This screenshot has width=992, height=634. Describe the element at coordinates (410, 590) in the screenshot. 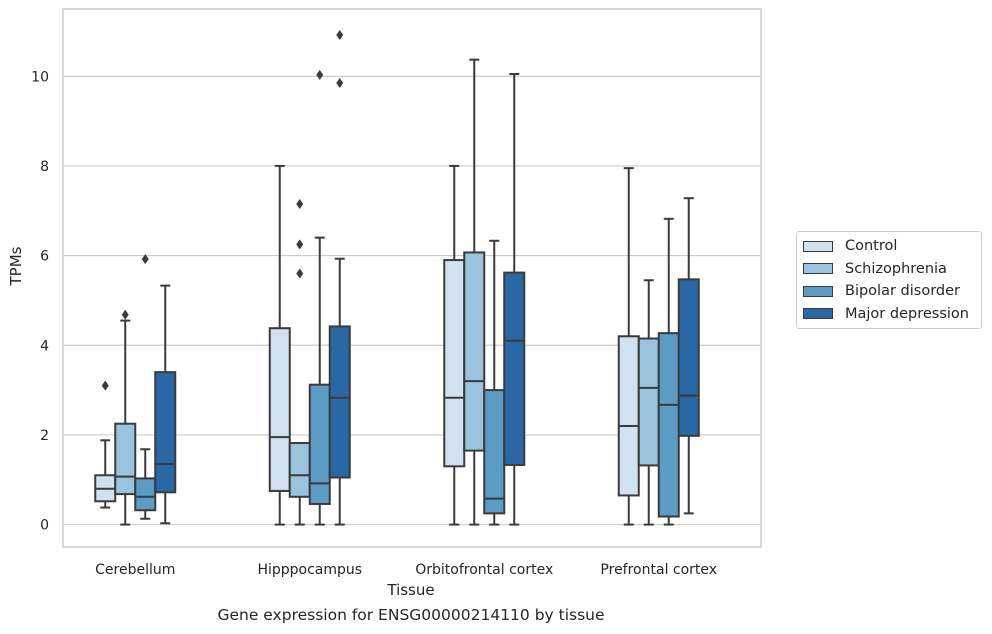

I see `x-axis-label: Tissue` at that location.